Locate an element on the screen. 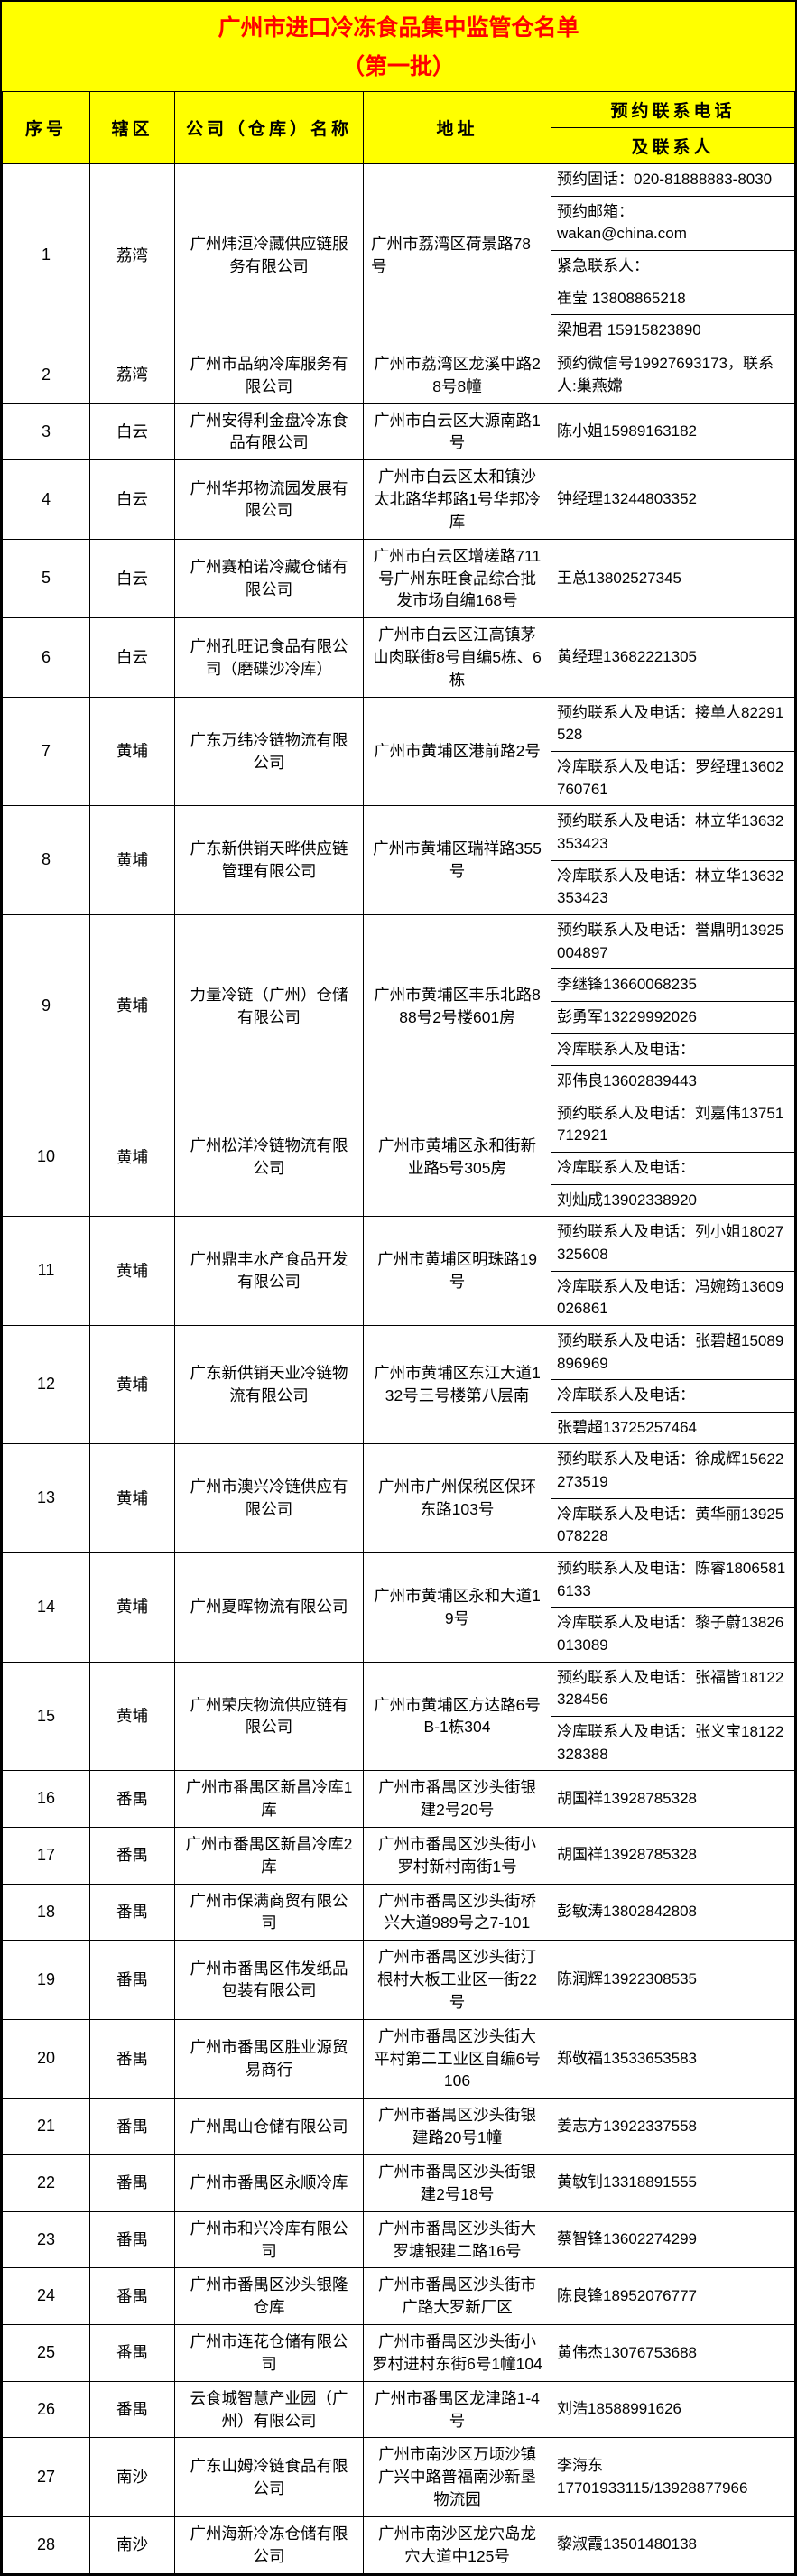 This screenshot has height=2576, width=797. cell-no: 9 is located at coordinates (46, 1006).